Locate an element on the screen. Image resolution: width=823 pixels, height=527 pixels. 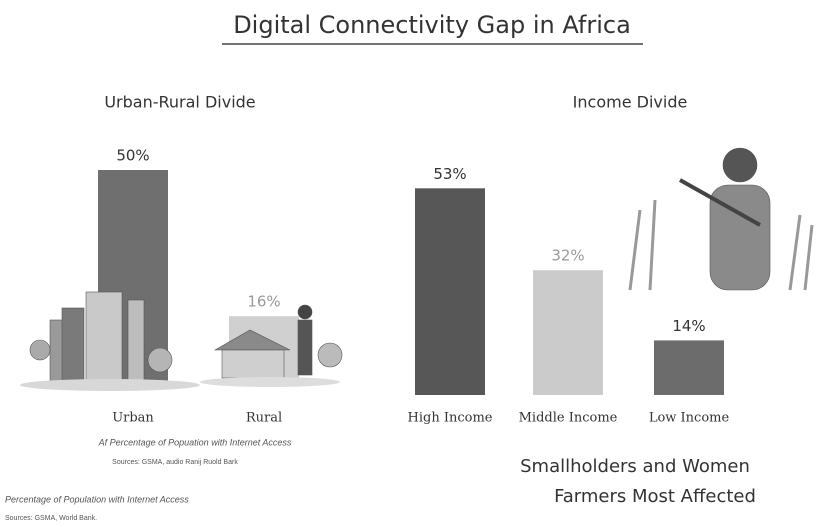
caption-line: Smallholders and Women is located at coordinates (635, 466).